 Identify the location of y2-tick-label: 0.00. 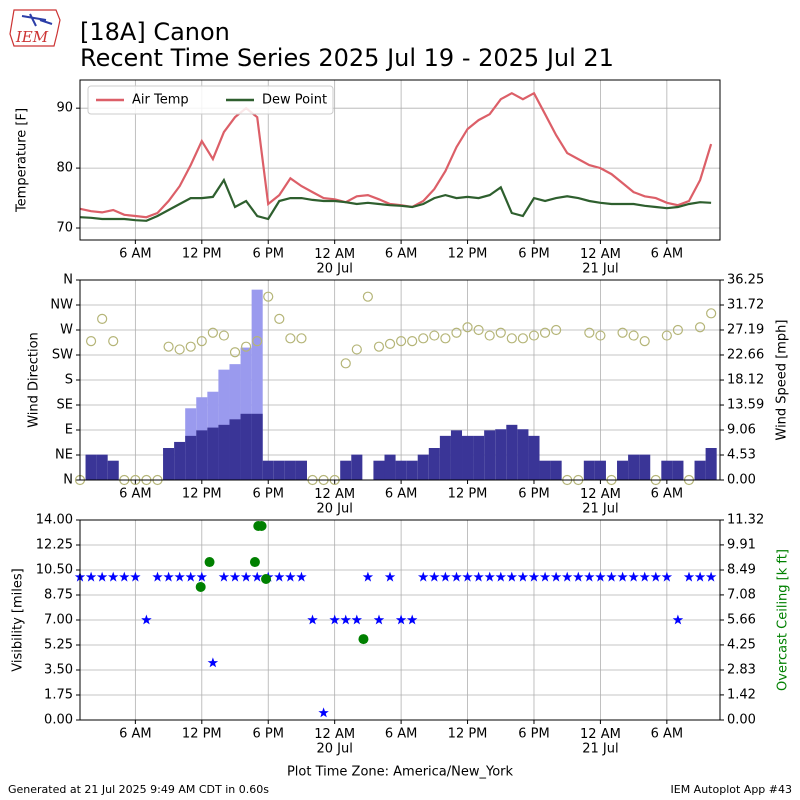
(741, 720).